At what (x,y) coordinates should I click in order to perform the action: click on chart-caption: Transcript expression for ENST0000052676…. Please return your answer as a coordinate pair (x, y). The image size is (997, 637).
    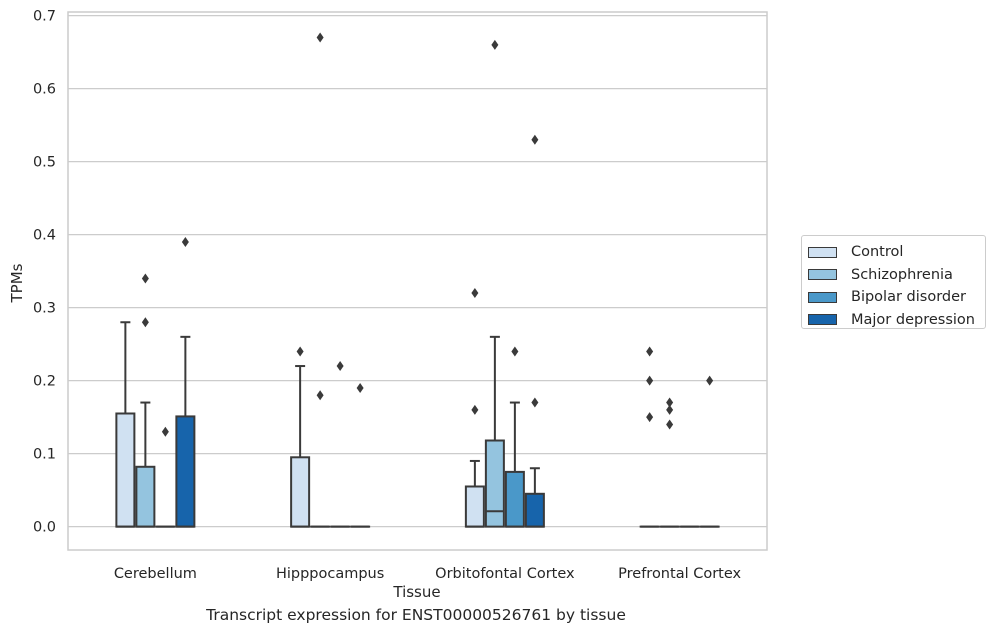
    Looking at the image, I should click on (416, 615).